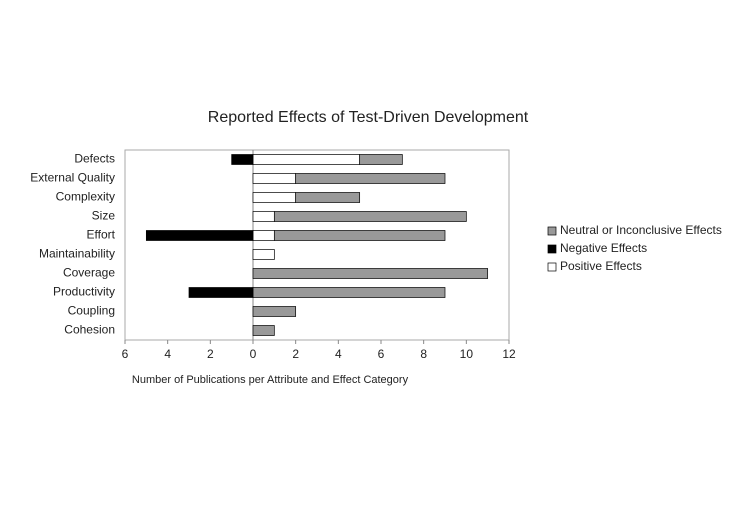 The width and height of the screenshot is (754, 505). Describe the element at coordinates (423, 354) in the screenshot. I see `x-tick-label: 8` at that location.